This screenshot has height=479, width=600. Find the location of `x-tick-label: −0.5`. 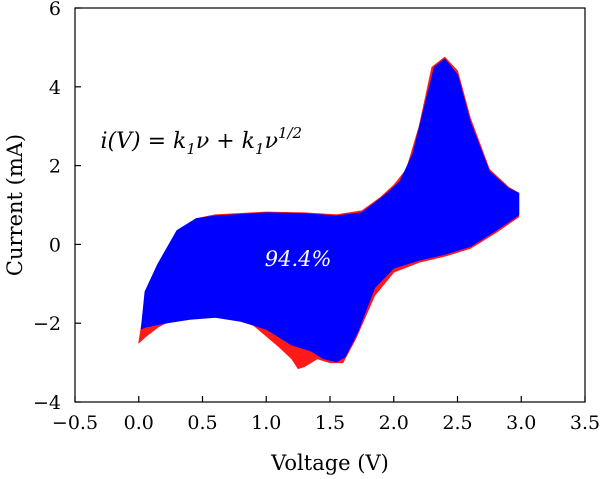

x-tick-label: −0.5 is located at coordinates (75, 423).